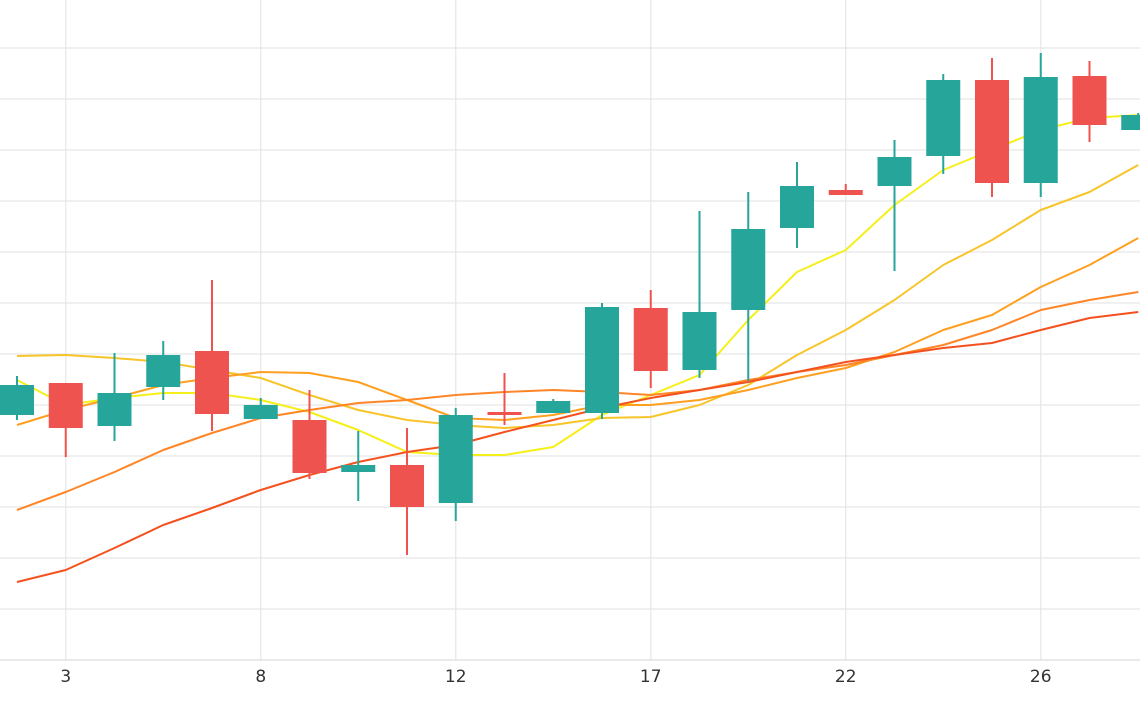 This screenshot has width=1140, height=710. Describe the element at coordinates (846, 677) in the screenshot. I see `x-tick-label: 22` at that location.